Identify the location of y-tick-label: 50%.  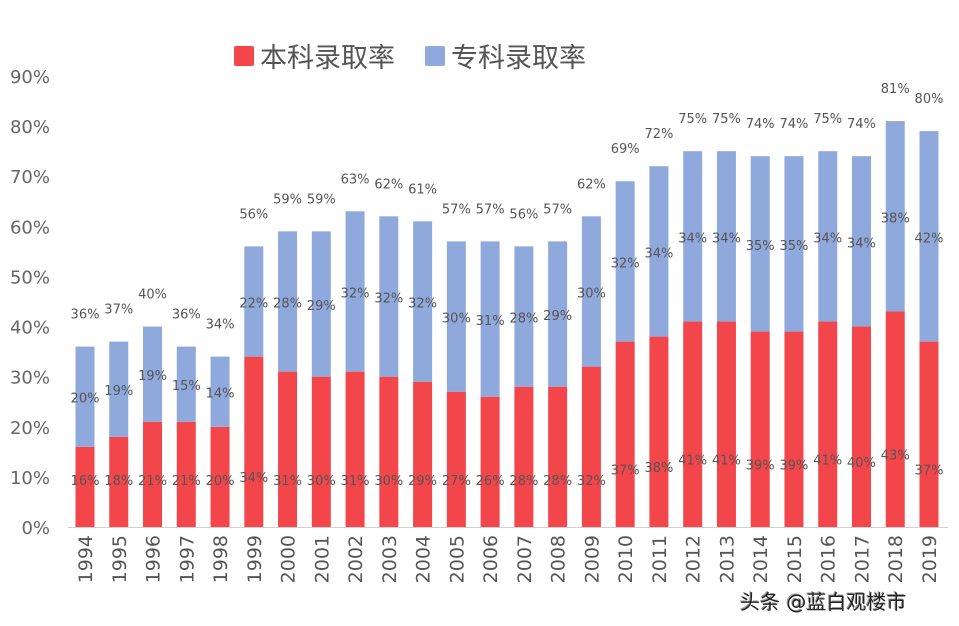
(30, 277).